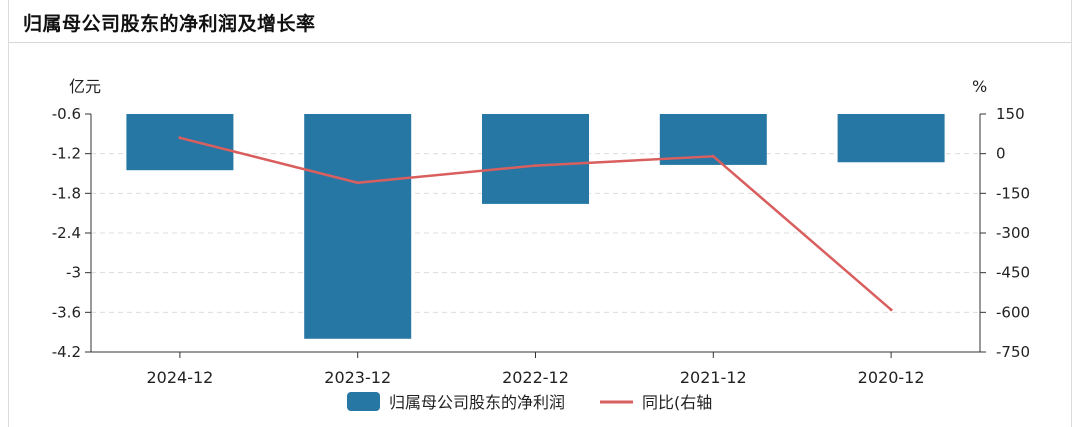 Image resolution: width=1080 pixels, height=427 pixels. I want to click on y-right-tick-label: -150, so click(1013, 193).